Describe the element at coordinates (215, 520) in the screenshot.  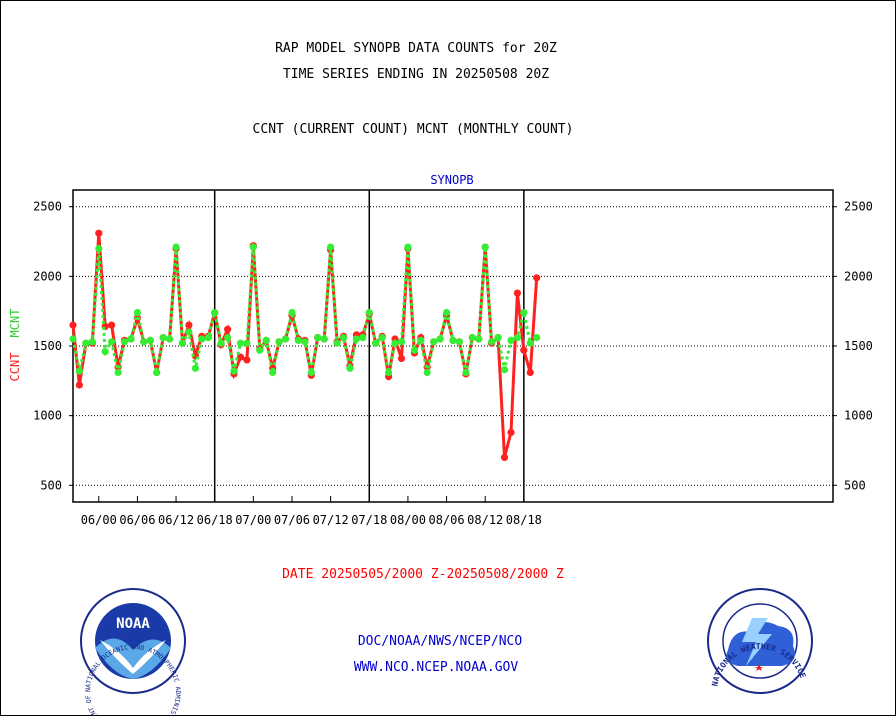
I see `x-tick-label: 06/18` at that location.